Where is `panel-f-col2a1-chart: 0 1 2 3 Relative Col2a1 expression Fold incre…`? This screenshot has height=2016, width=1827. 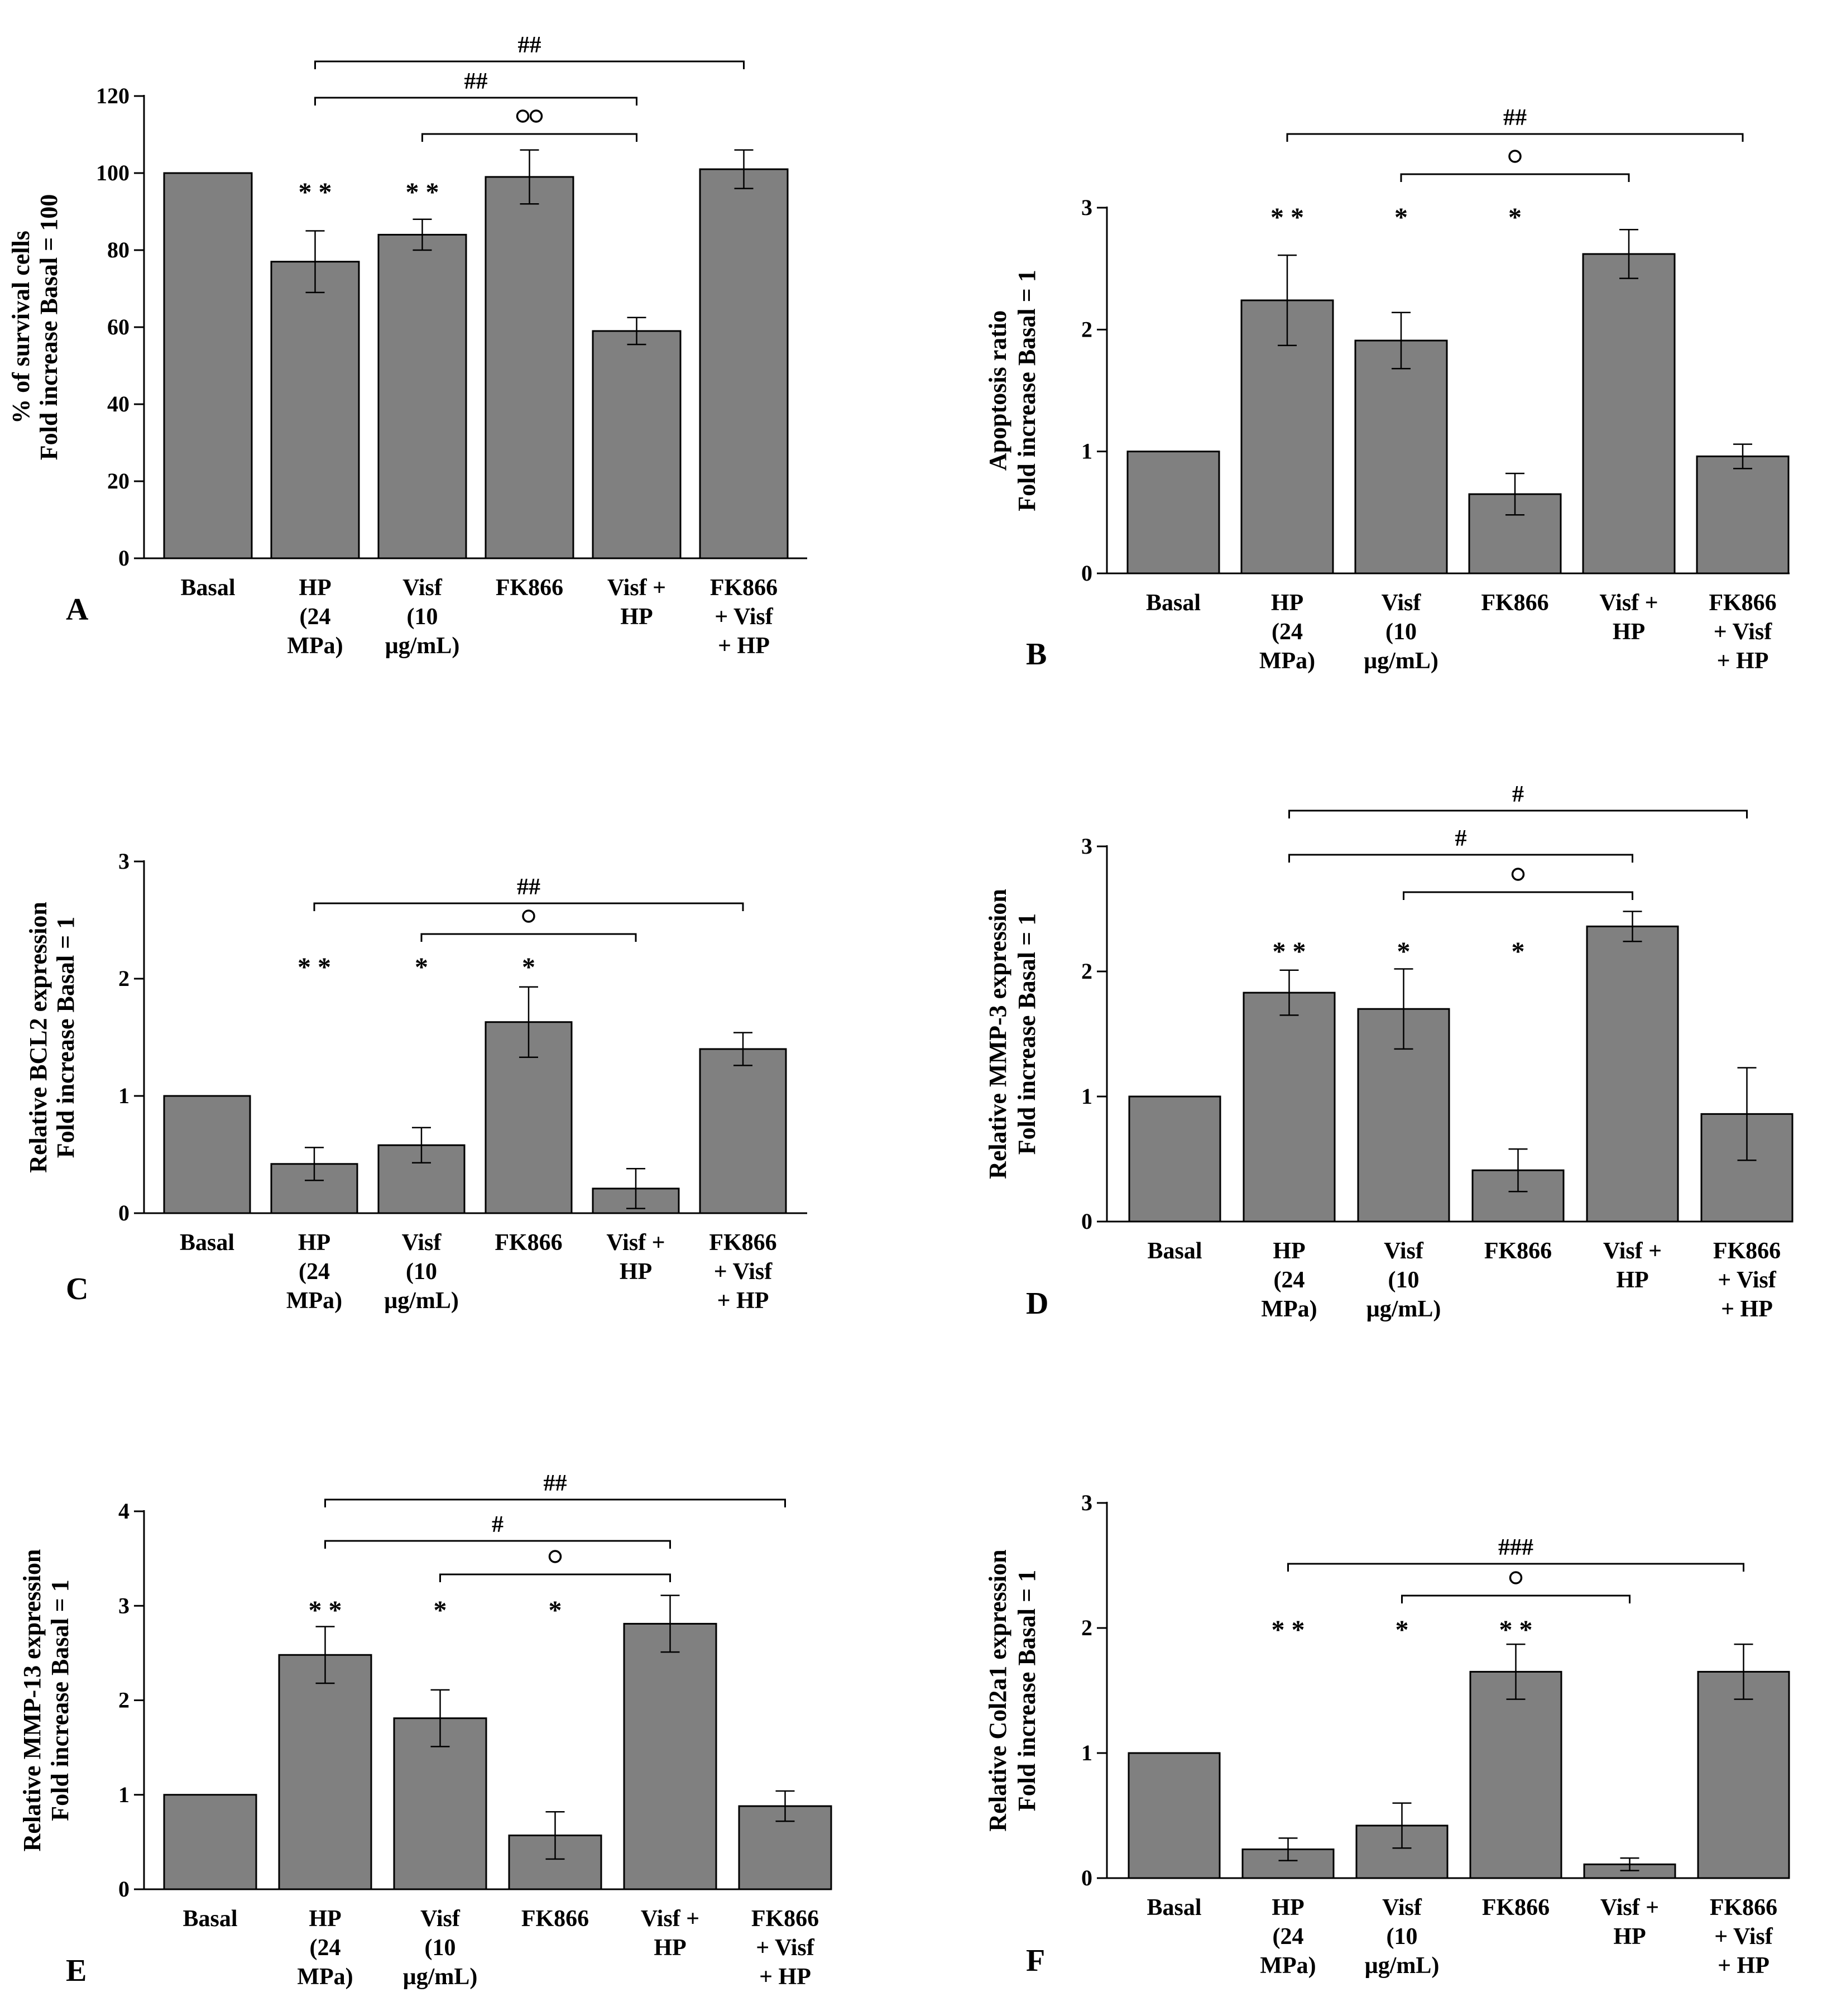
panel-f-col2a1-chart: 0 1 2 3 Relative Col2a1 expression Fold incre… is located at coordinates (1387, 1734).